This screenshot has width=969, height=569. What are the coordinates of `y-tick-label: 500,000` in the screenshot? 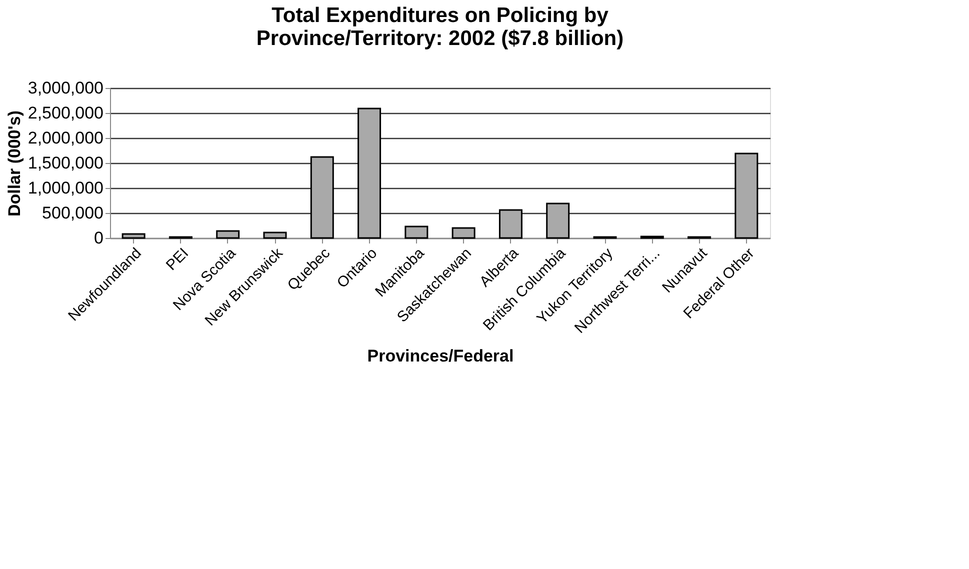 It's located at (73, 213).